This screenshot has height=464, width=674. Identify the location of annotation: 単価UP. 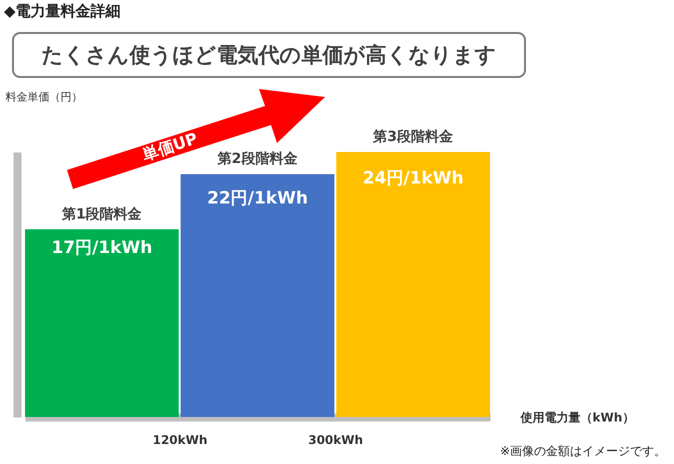
(170, 146).